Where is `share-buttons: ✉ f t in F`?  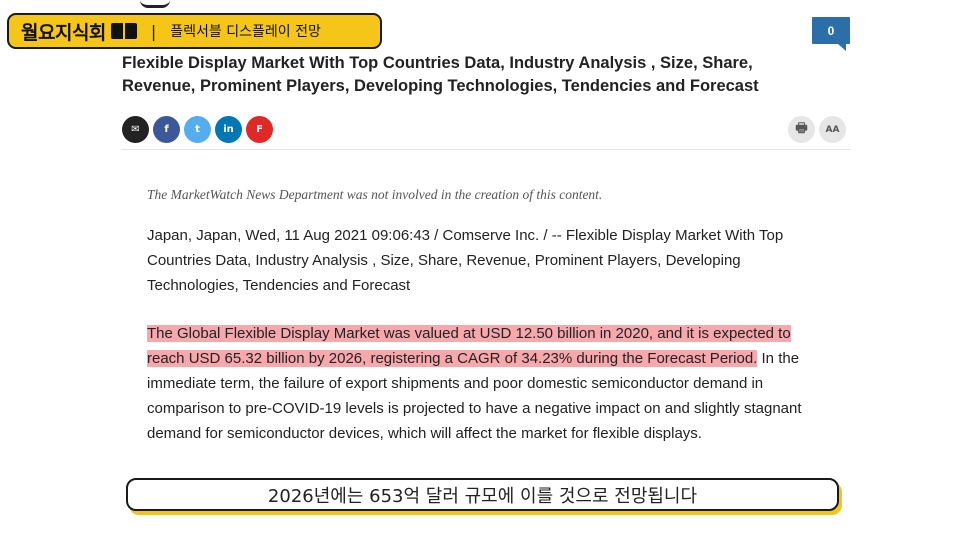 share-buttons: ✉ f t in F is located at coordinates (197, 129).